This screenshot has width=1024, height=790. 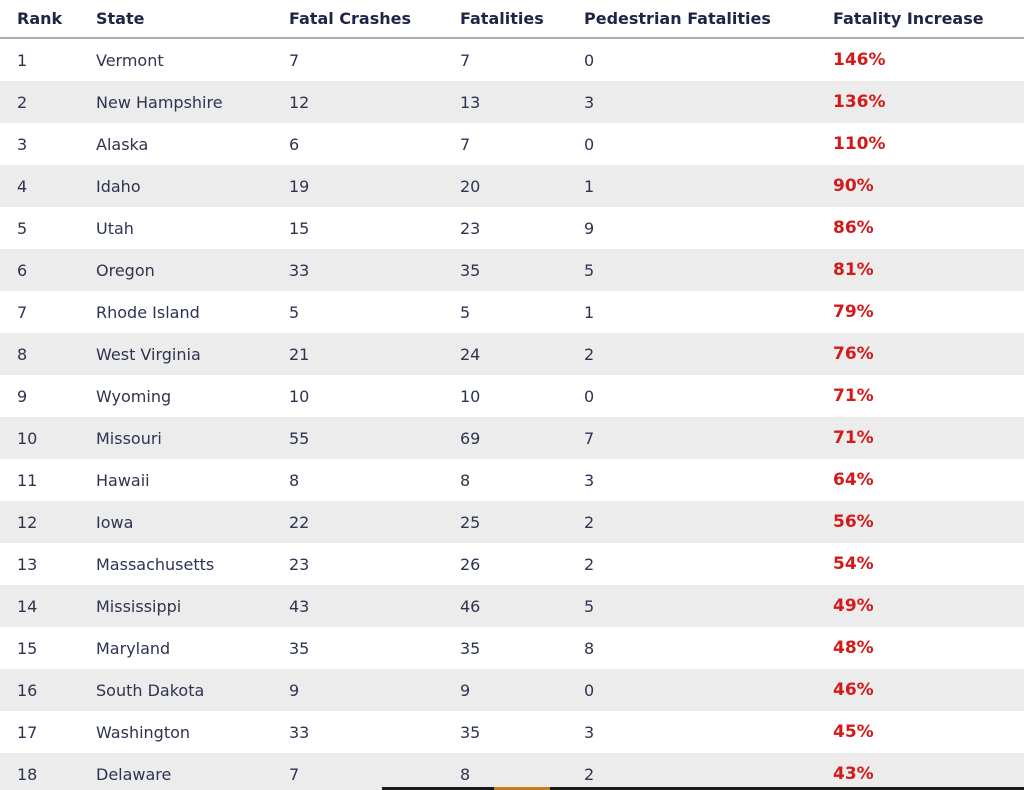 I want to click on state-cell: Delaware, so click(x=192, y=771).